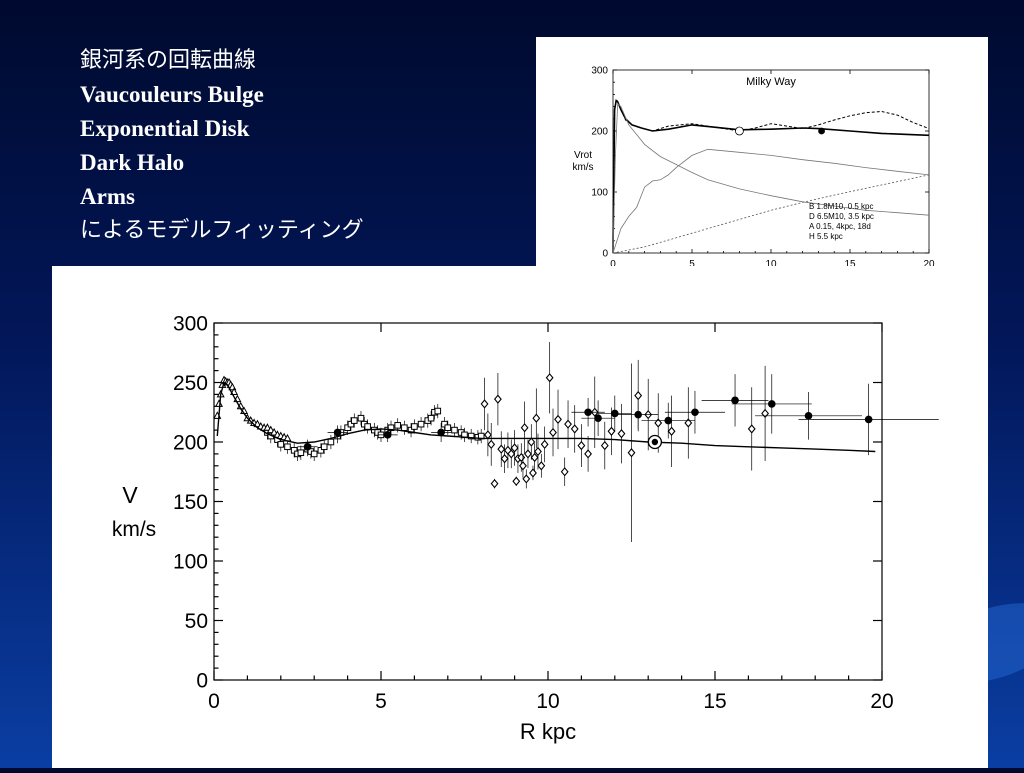 This screenshot has height=773, width=1024. I want to click on title-line-arms: Arms, so click(107, 196).